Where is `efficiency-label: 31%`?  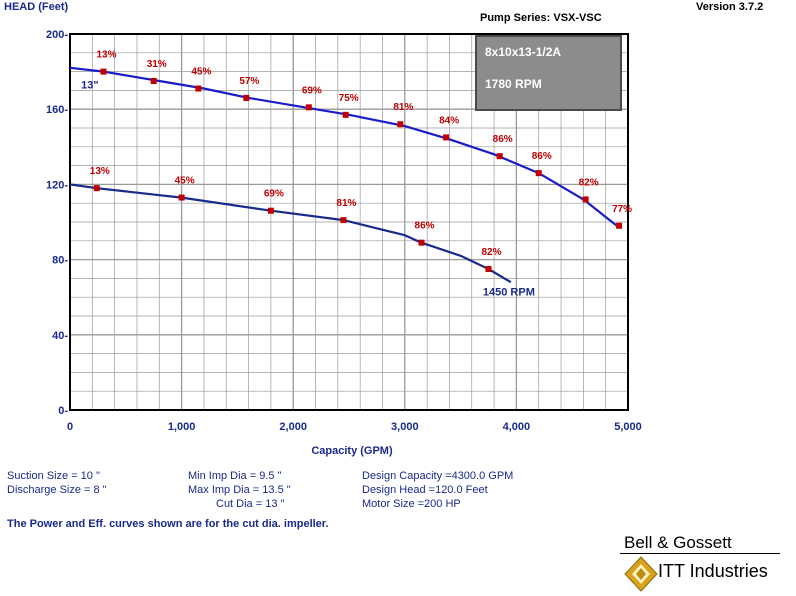 efficiency-label: 31% is located at coordinates (157, 64).